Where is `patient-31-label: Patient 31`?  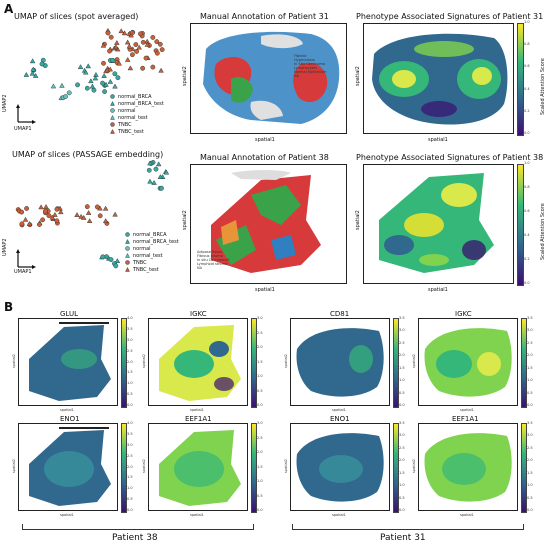
patient-31-label: Patient 31 is located at coordinates (403, 538).